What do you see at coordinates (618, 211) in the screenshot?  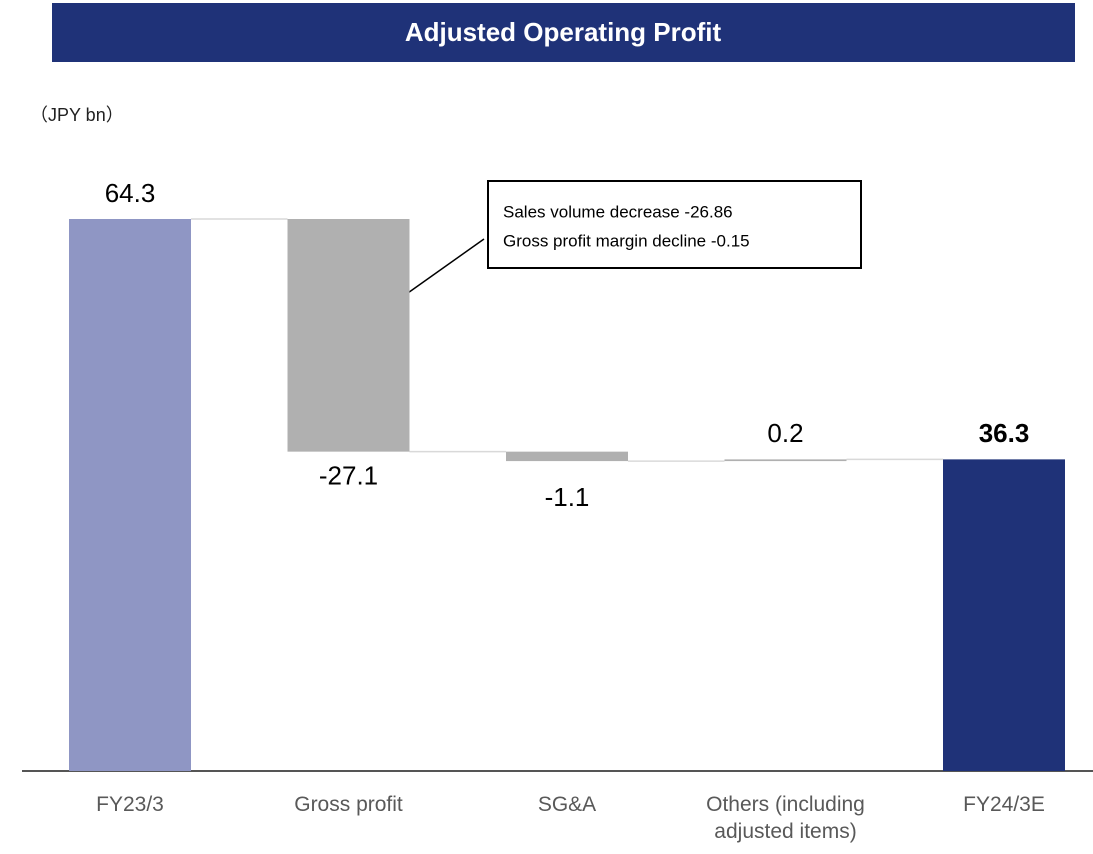 I see `annotation-line: Sales volume decrease -26.86` at bounding box center [618, 211].